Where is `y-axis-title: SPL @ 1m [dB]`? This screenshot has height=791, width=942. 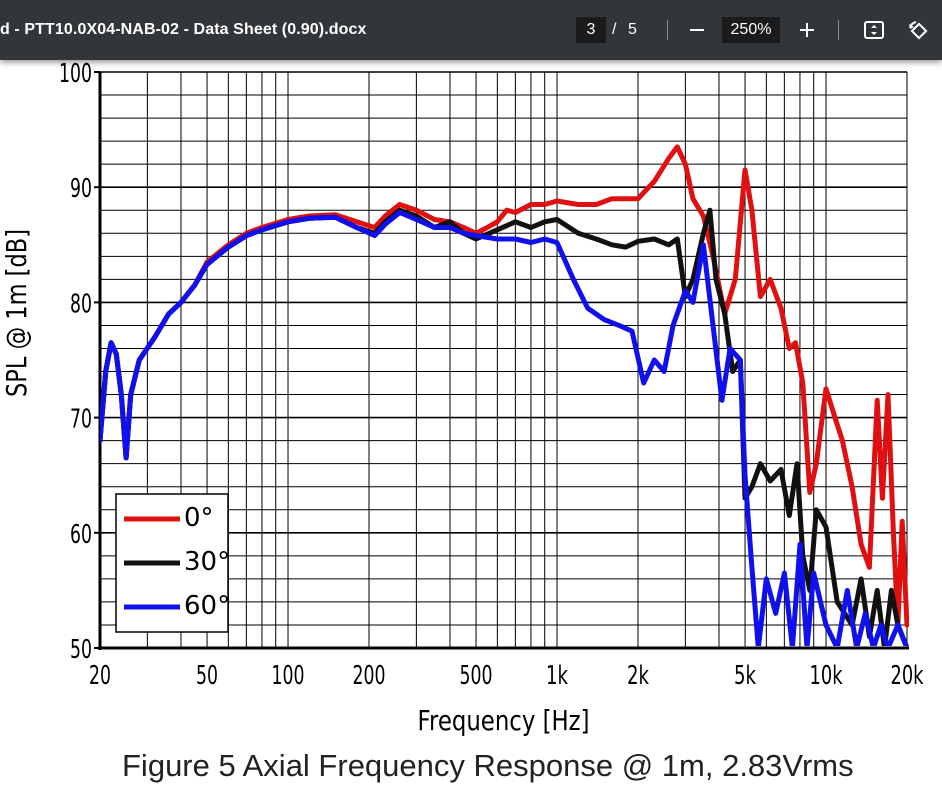
y-axis-title: SPL @ 1m [dB] is located at coordinates (16, 313).